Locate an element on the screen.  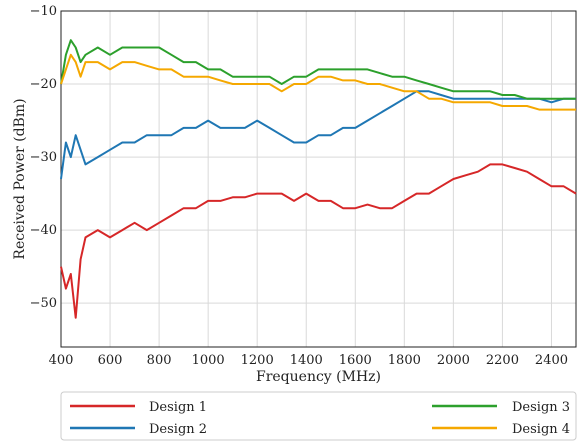
x-tick-label: 2400 is located at coordinates (551, 360).